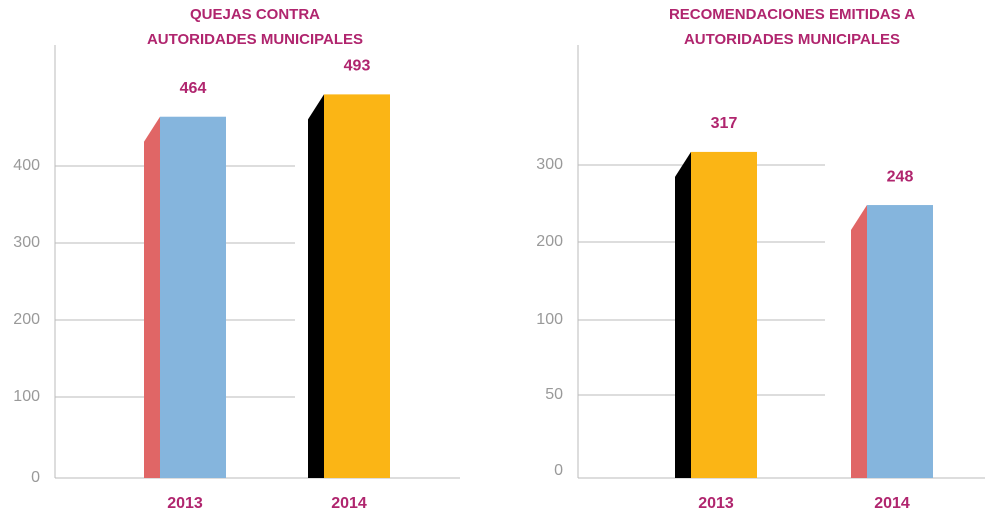 This screenshot has height=519, width=997. I want to click on value-label: 317, so click(724, 123).